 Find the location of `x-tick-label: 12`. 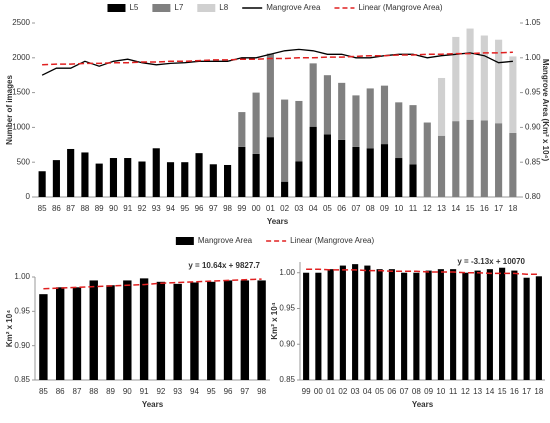

x-tick-label: 12 is located at coordinates (465, 391).